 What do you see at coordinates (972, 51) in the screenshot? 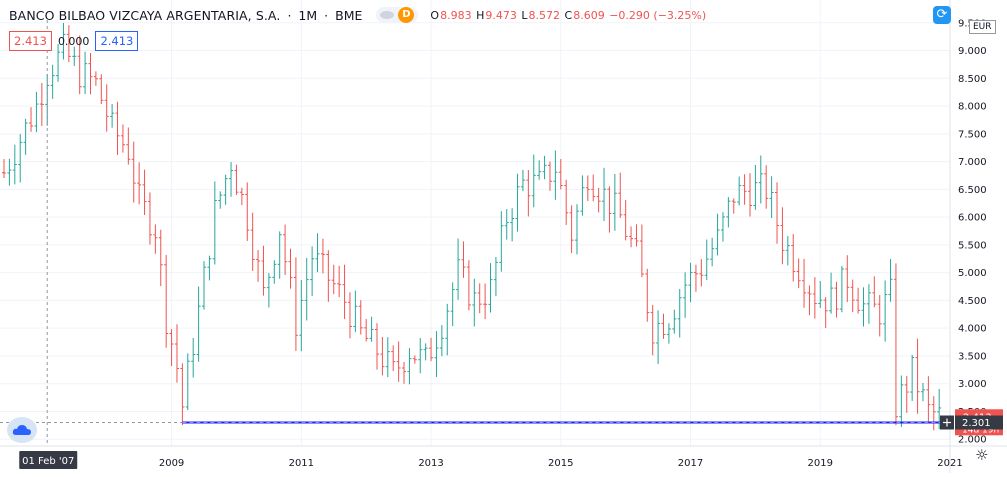
I see `y-tick-label: 9.000` at bounding box center [972, 51].